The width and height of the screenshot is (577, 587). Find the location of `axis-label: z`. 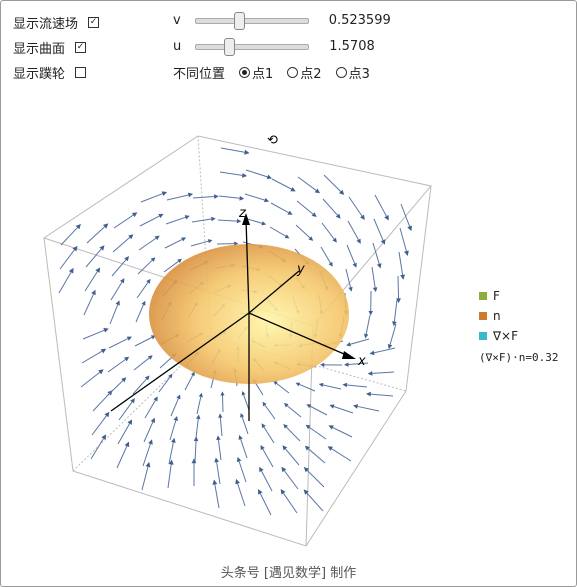

axis-label: z is located at coordinates (242, 213).